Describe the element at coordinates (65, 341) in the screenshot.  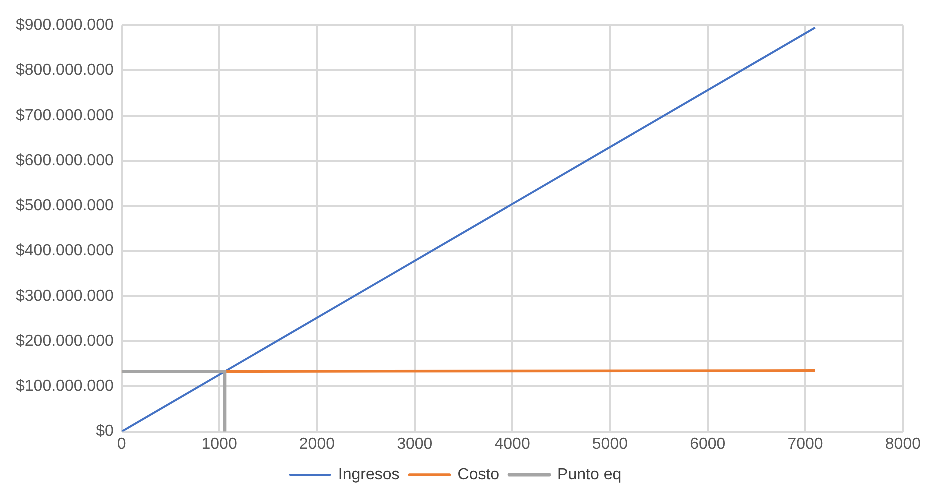
I see `y-tick-label: $200.000.000` at that location.